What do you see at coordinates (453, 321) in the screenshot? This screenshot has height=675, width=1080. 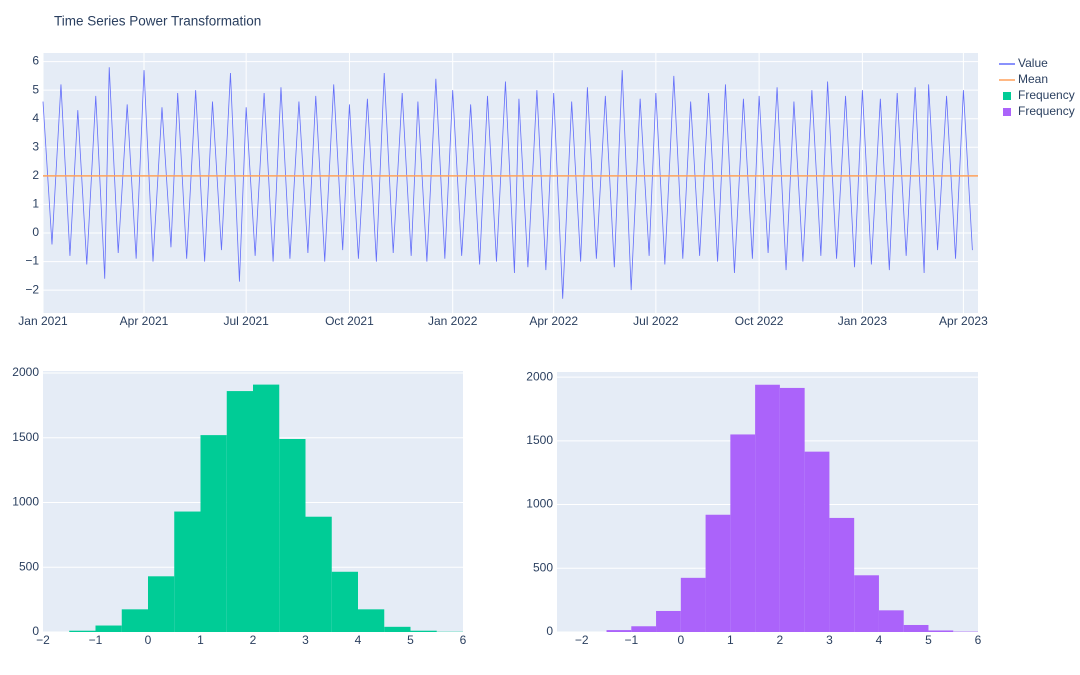 I see `x-tick-label: Jan 2022` at bounding box center [453, 321].